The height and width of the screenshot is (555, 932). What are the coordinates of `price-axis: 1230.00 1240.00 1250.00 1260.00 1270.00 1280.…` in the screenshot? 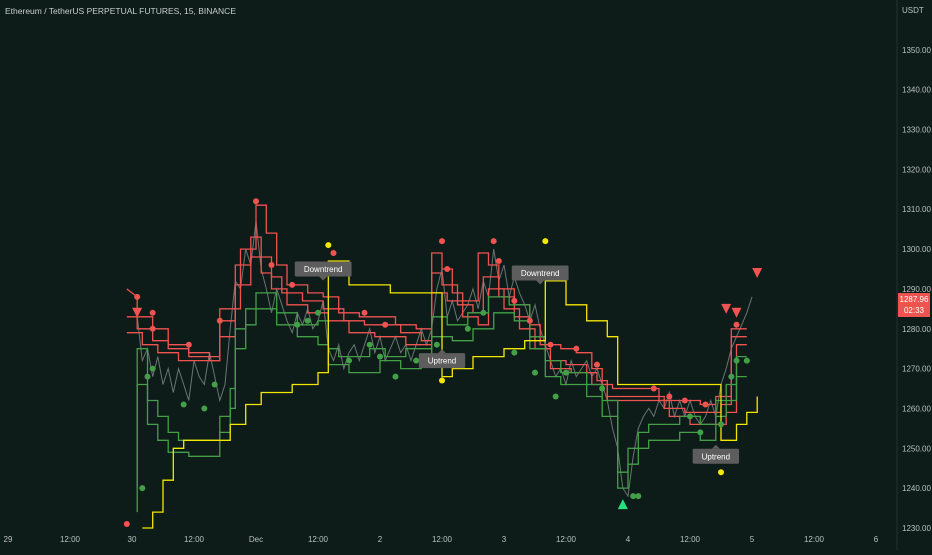 It's located at (916, 289).